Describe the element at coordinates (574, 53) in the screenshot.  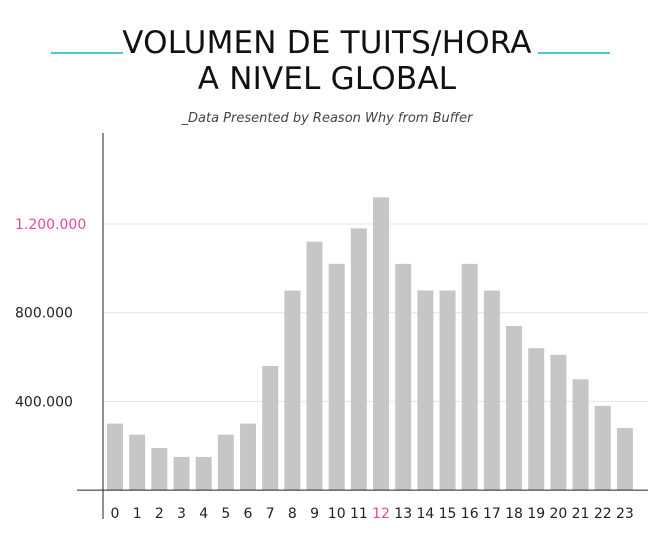
I see `title-decoration-right` at that location.